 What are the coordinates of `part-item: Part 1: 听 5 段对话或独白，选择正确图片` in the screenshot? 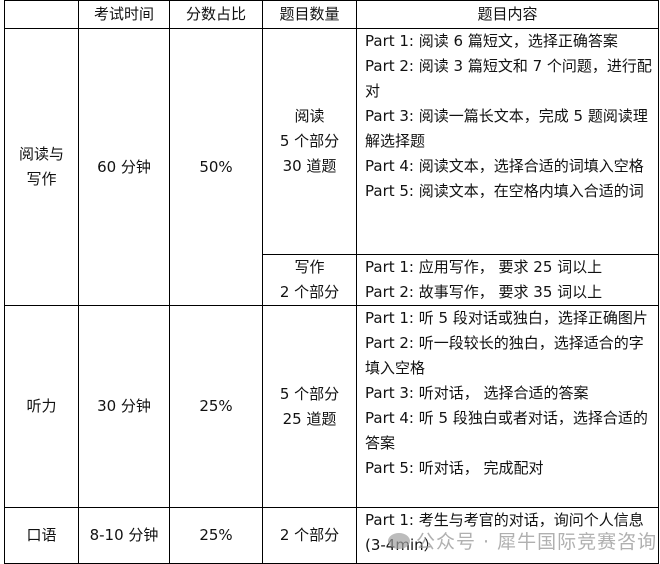 It's located at (506, 318).